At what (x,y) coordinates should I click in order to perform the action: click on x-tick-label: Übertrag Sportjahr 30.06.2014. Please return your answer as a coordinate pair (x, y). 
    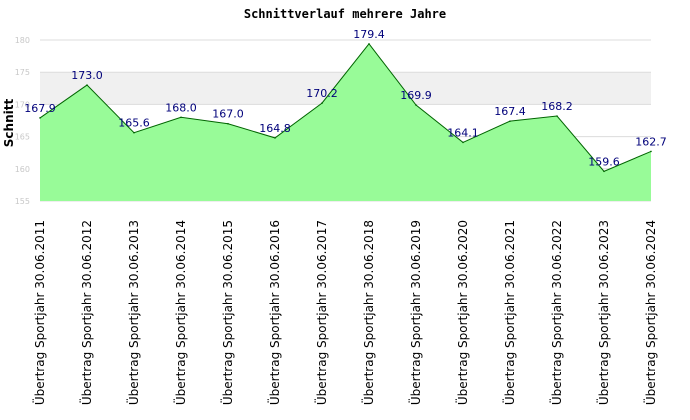
    Looking at the image, I should click on (180, 312).